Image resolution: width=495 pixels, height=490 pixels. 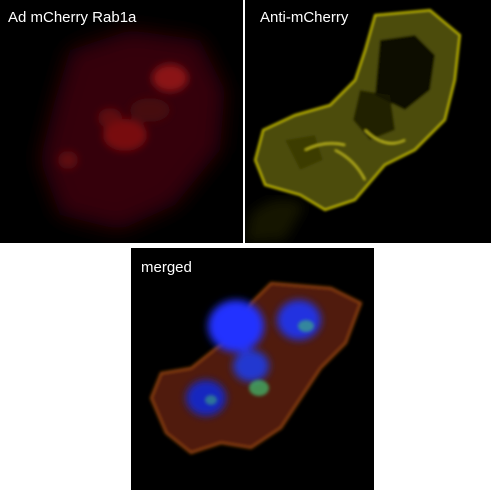 What do you see at coordinates (166, 267) in the screenshot?
I see `panel-label-merged: merged` at bounding box center [166, 267].